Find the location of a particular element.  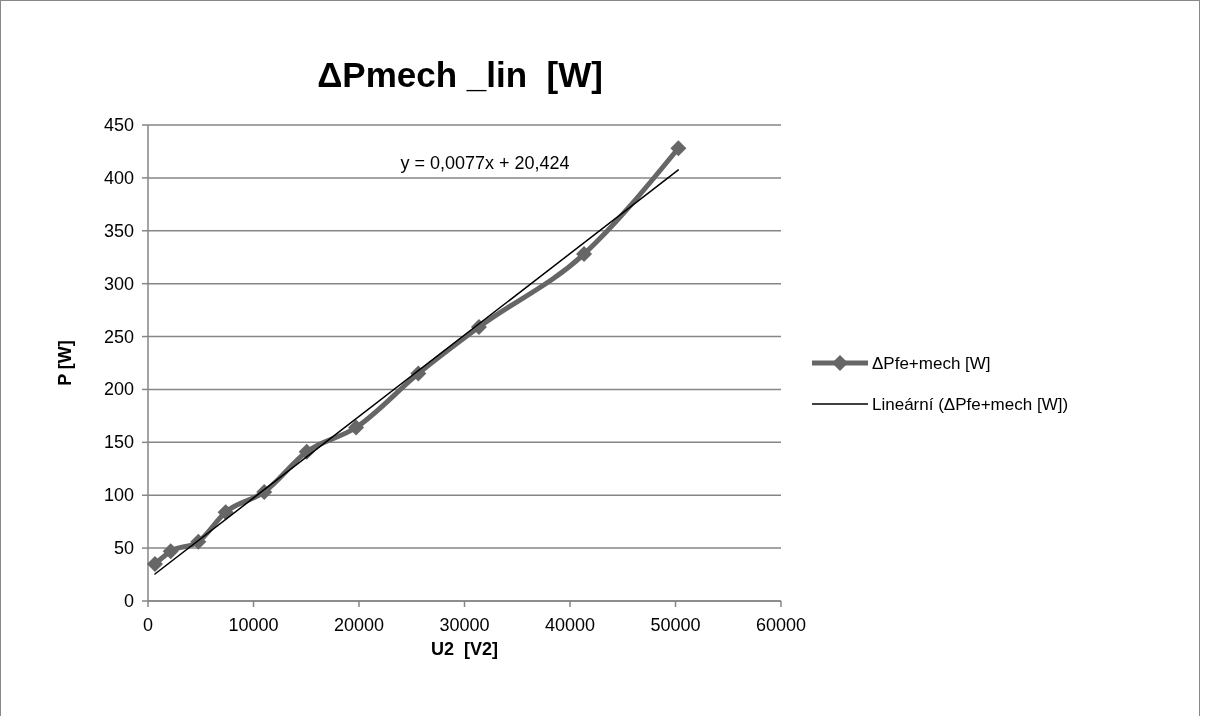

y-axis-title: P [W] is located at coordinates (65, 363).